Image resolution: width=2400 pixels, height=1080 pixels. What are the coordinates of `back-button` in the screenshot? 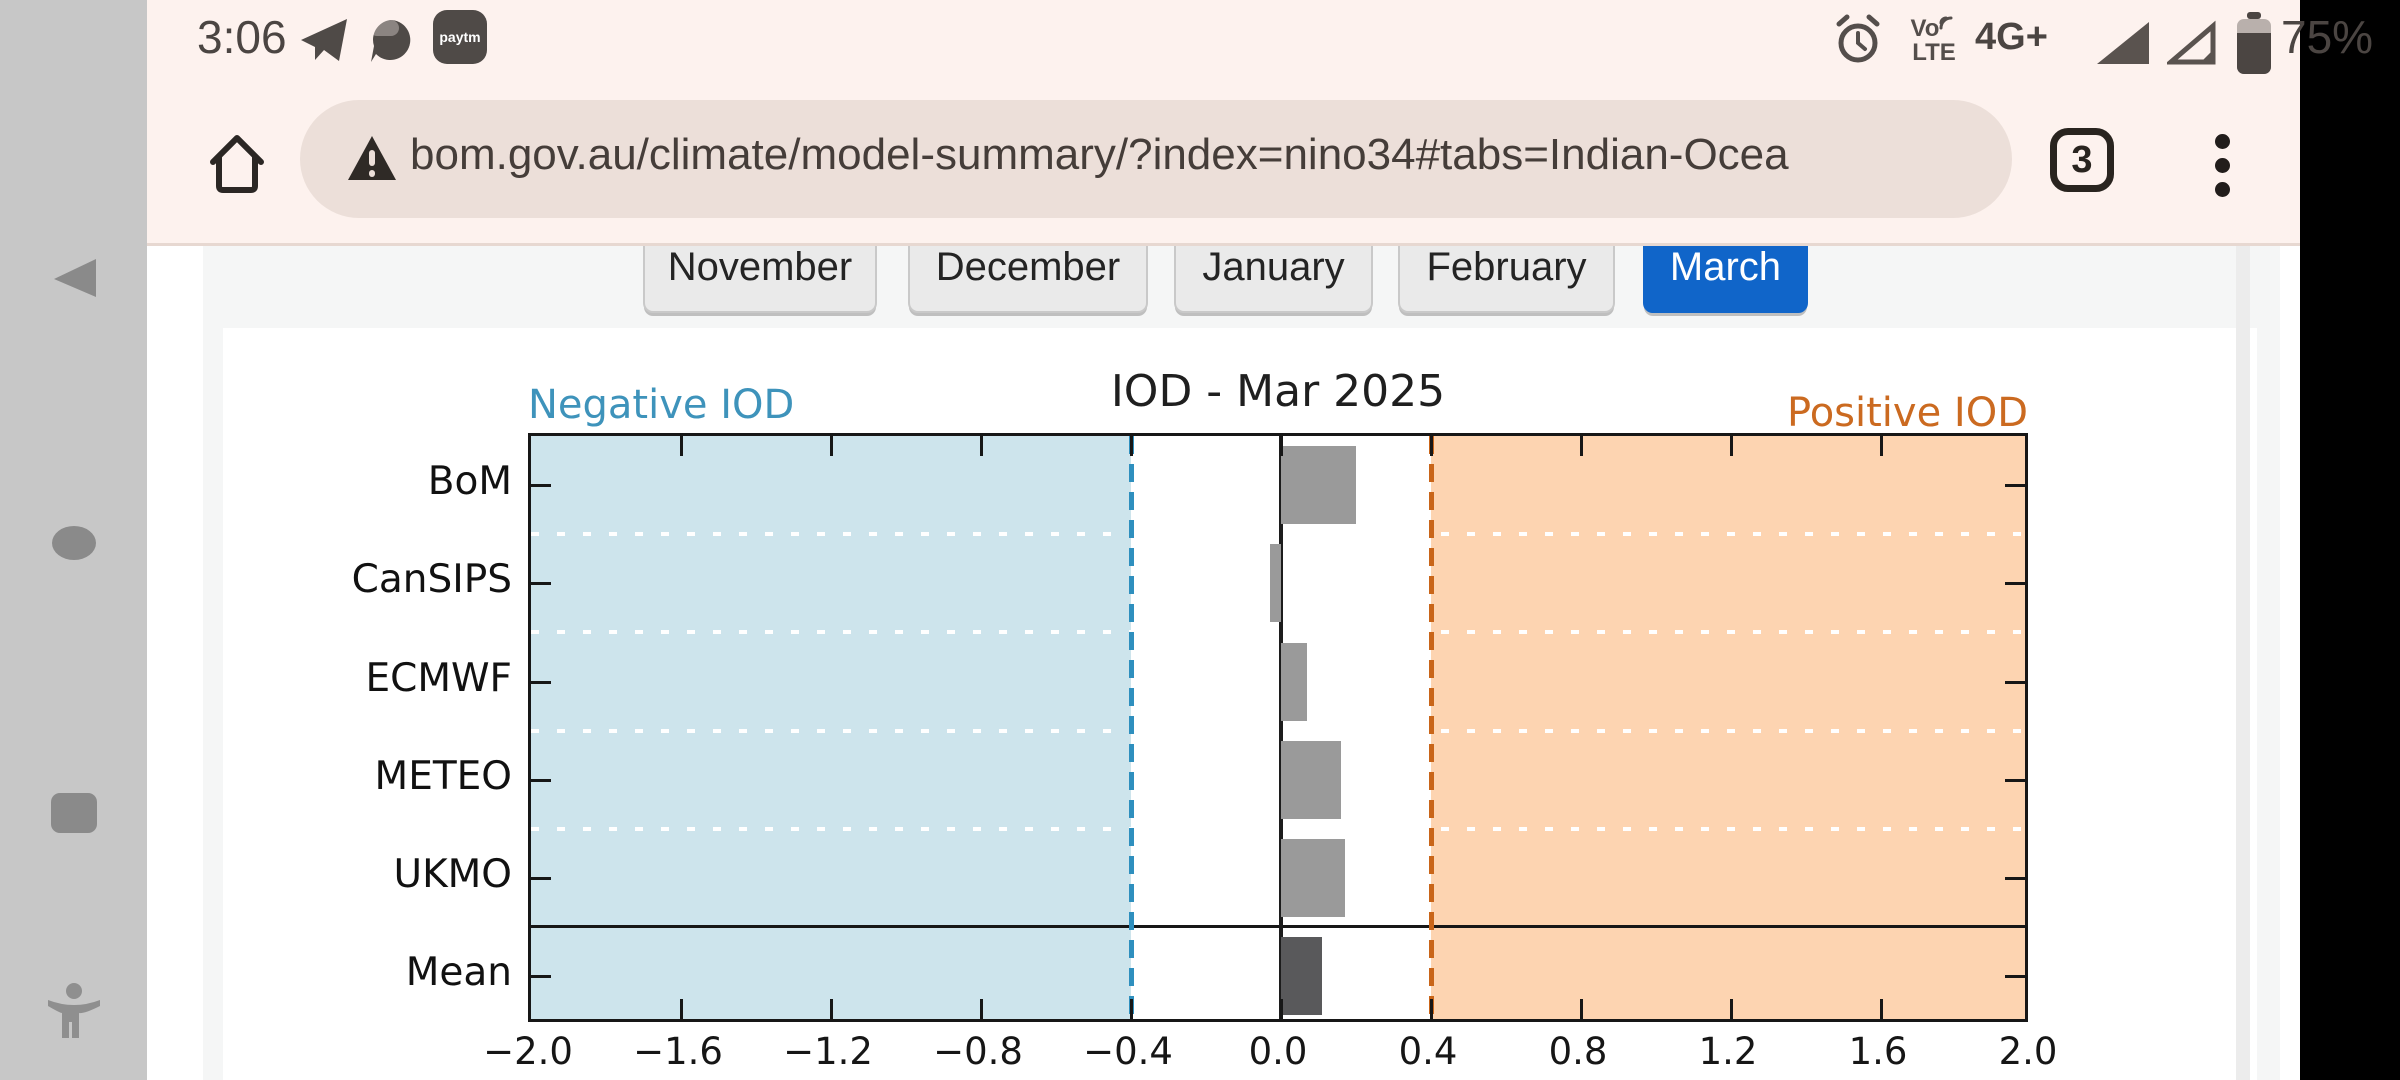 It's located at (73, 278).